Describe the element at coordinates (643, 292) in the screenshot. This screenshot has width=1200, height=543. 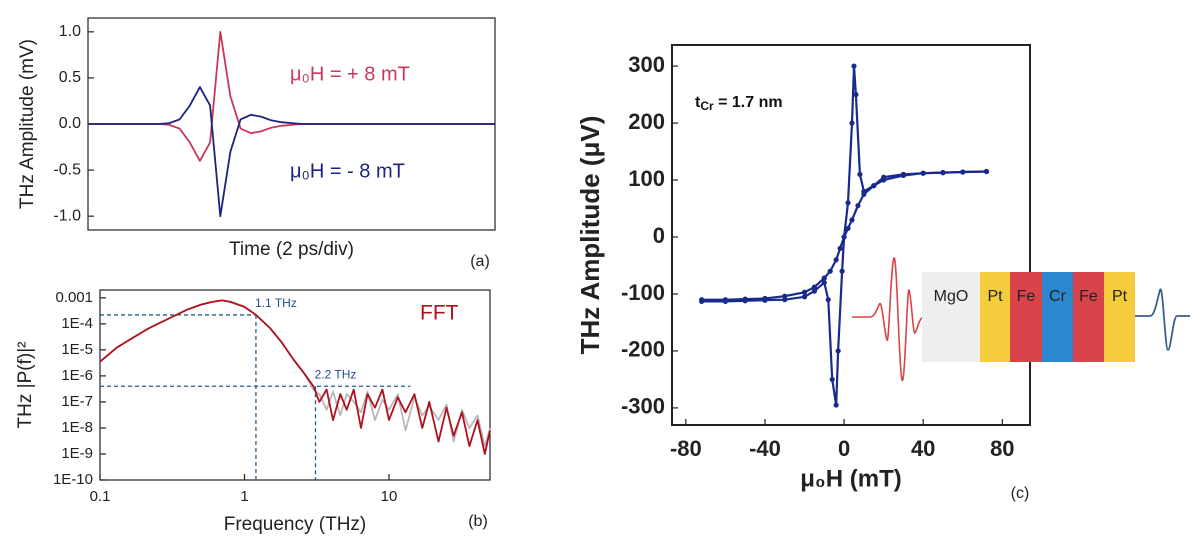
I see `y-tick-label: -100` at that location.